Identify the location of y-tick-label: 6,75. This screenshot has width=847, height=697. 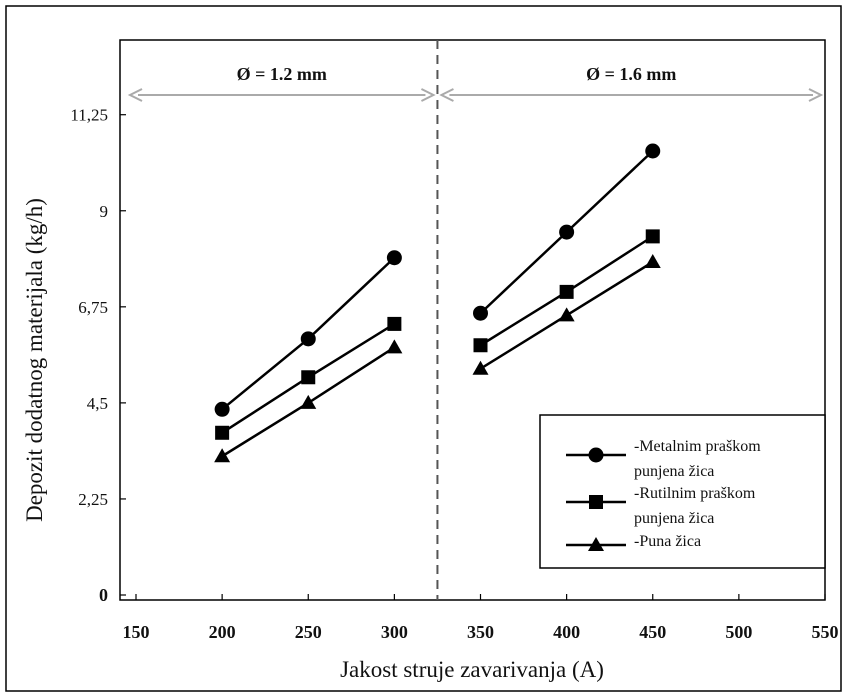
(93, 307).